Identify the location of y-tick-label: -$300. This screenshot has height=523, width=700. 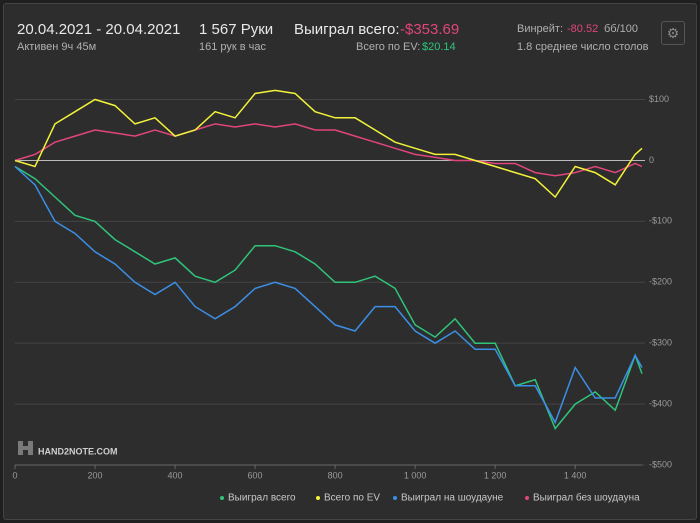
(660, 343).